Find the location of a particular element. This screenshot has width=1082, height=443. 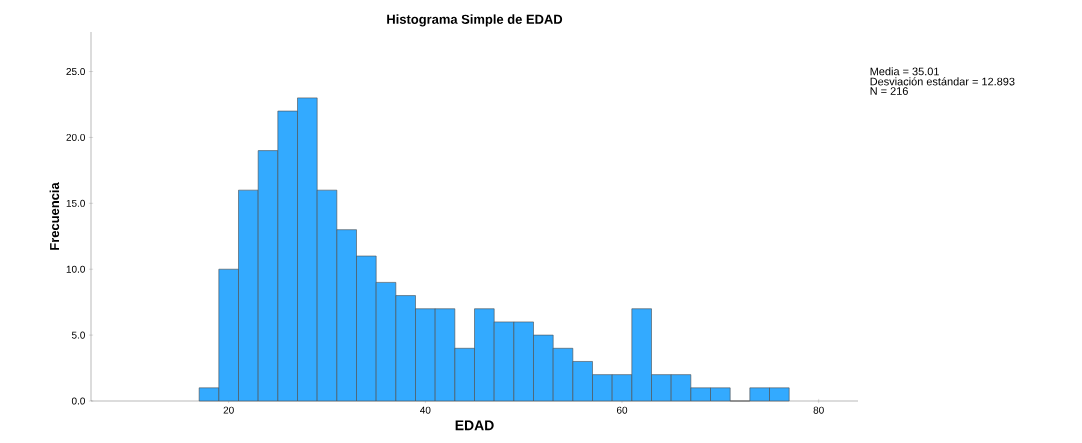

x-tick-label: 20 is located at coordinates (228, 410).